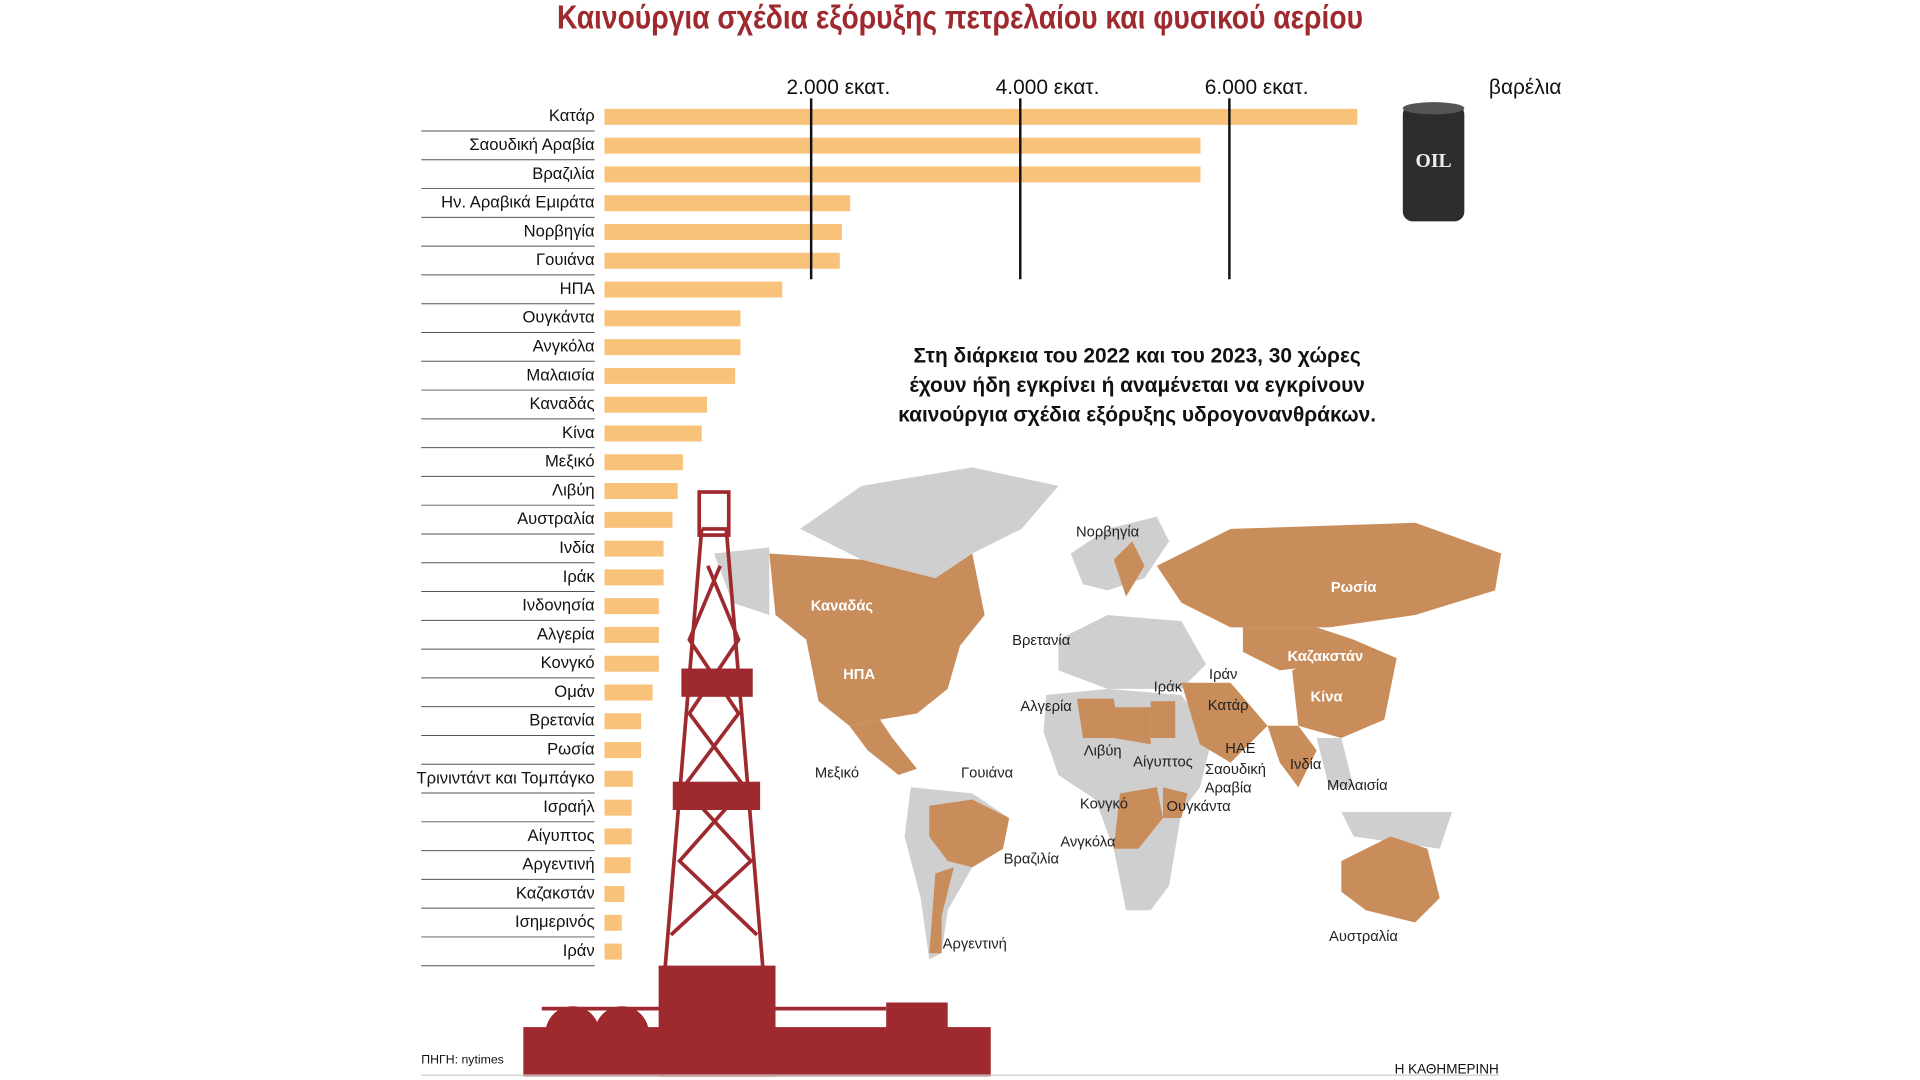 The image size is (1920, 1080). I want to click on y-tick-label: Σαουδική Αραβία, so click(532, 144).